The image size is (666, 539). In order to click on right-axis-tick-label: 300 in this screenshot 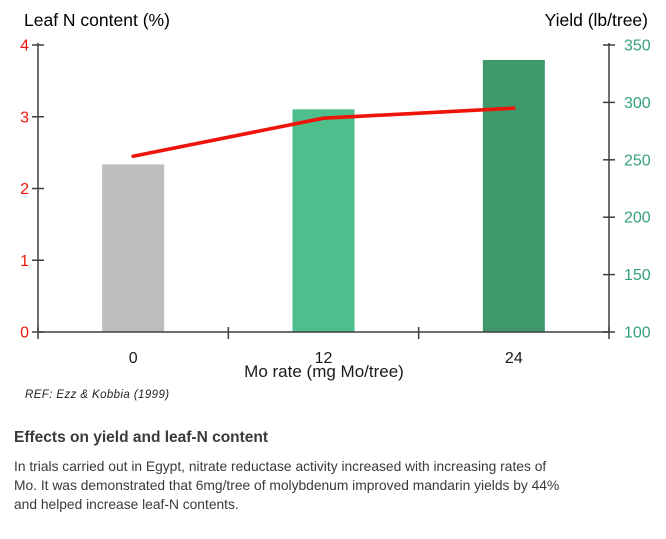, I will do `click(637, 103)`.